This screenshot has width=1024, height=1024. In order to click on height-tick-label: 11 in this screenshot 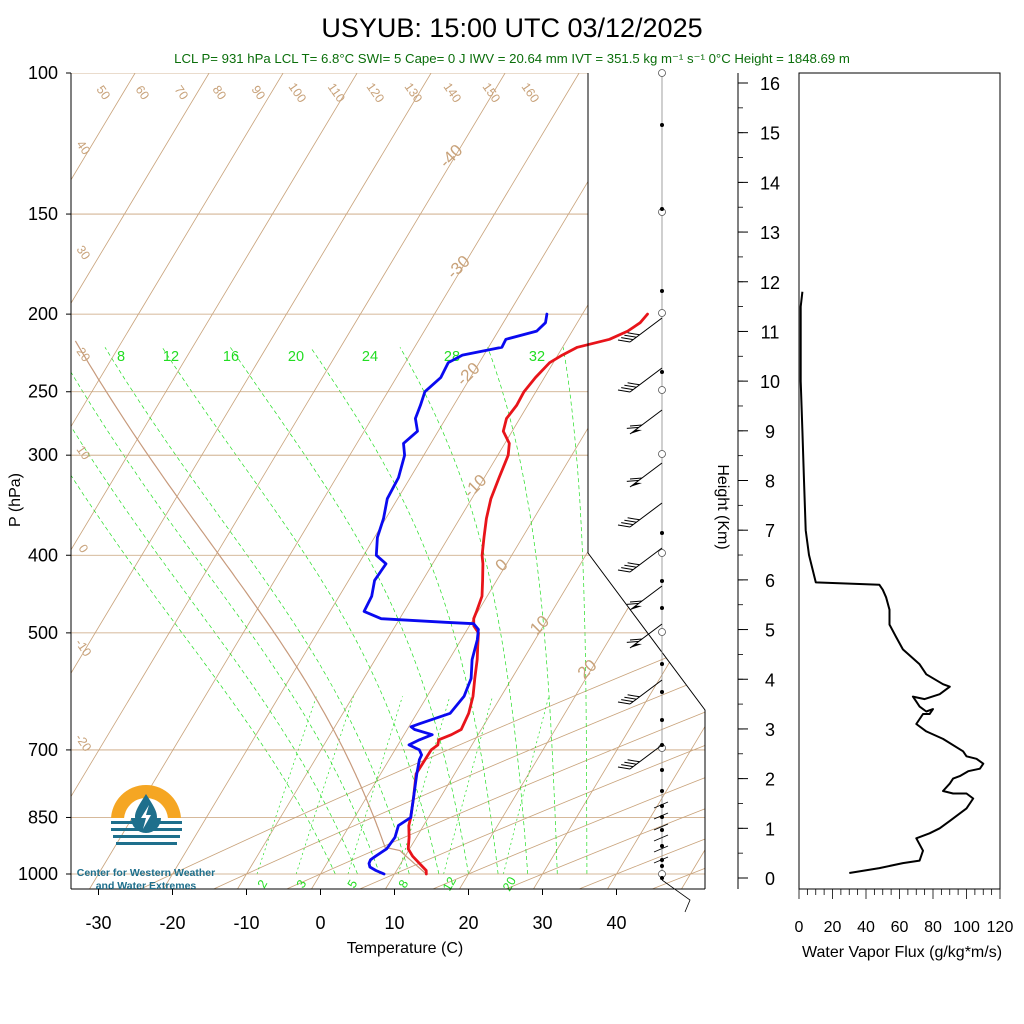, I will do `click(770, 332)`.